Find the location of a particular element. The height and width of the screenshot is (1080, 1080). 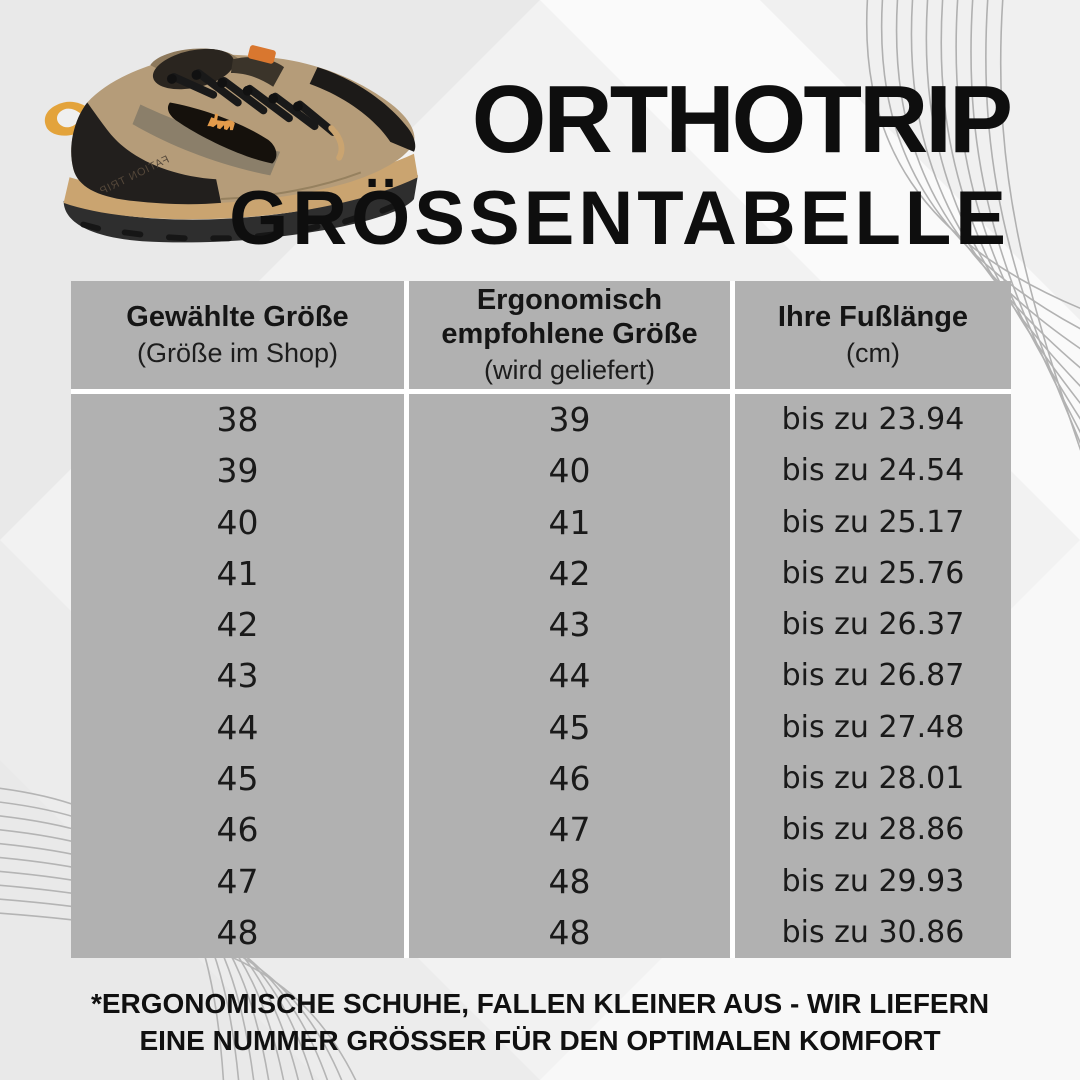

table-cell-foot_length: bis zu 24.54 is located at coordinates (873, 471).